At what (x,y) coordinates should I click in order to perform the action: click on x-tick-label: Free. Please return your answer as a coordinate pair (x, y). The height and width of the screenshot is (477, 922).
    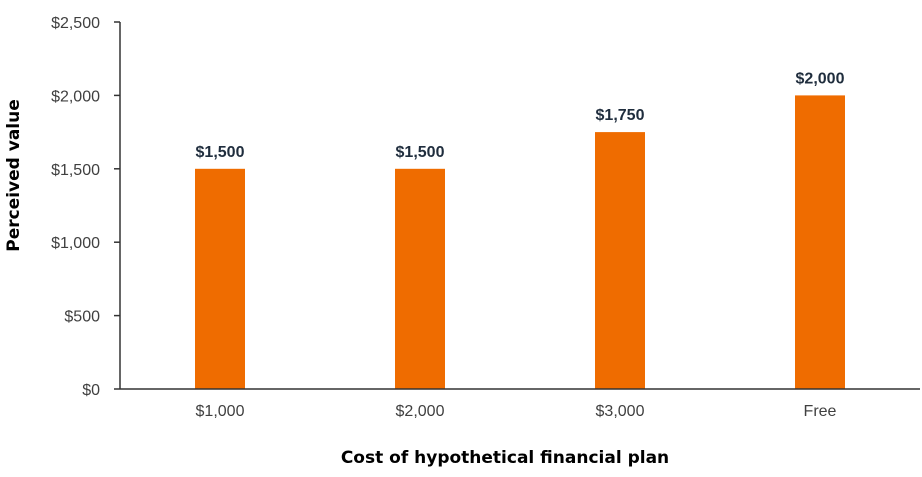
    Looking at the image, I should click on (820, 411).